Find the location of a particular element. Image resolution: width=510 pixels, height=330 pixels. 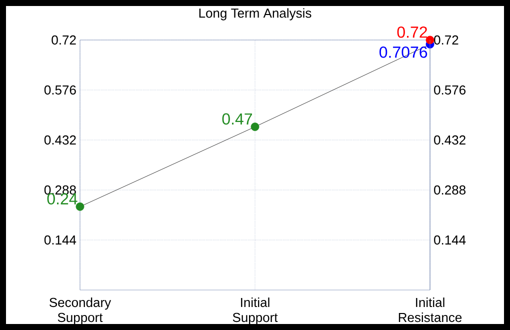

y-tick-label: 0.72 is located at coordinates (64, 40).